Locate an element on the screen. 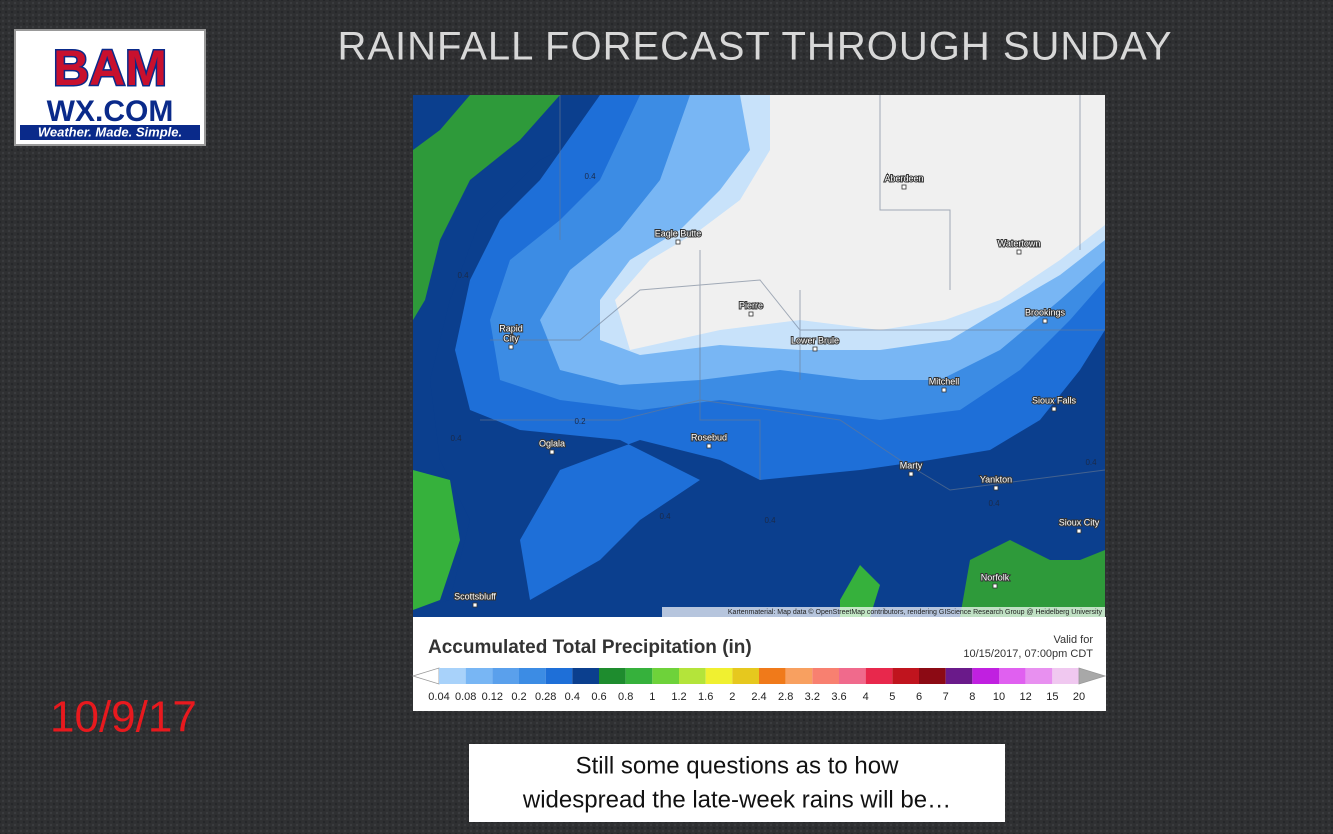 This screenshot has width=1333, height=834. colorbar-tick-label: 1.6 is located at coordinates (705, 697).